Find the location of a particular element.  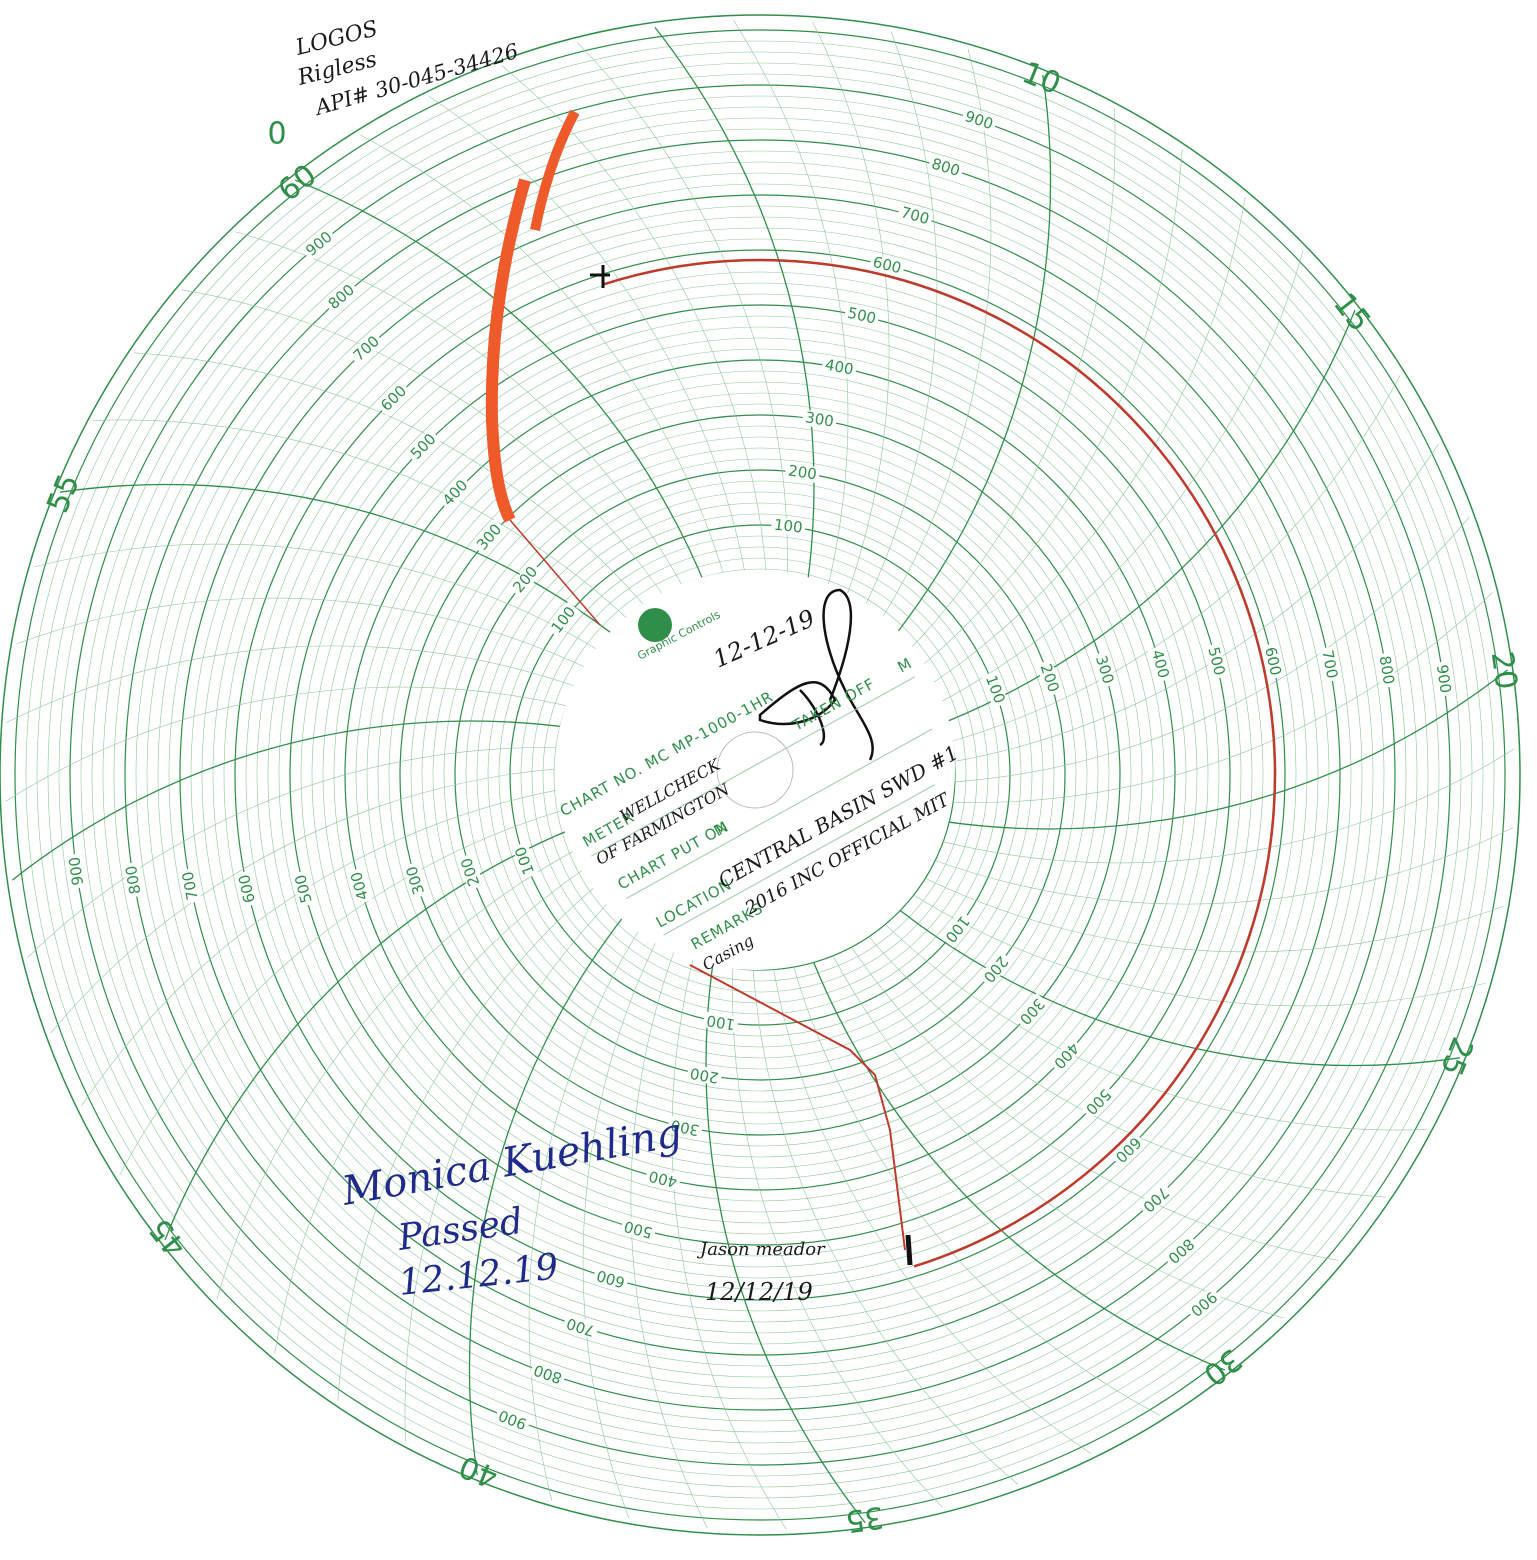

witness-result: Passed is located at coordinates (460, 1230).